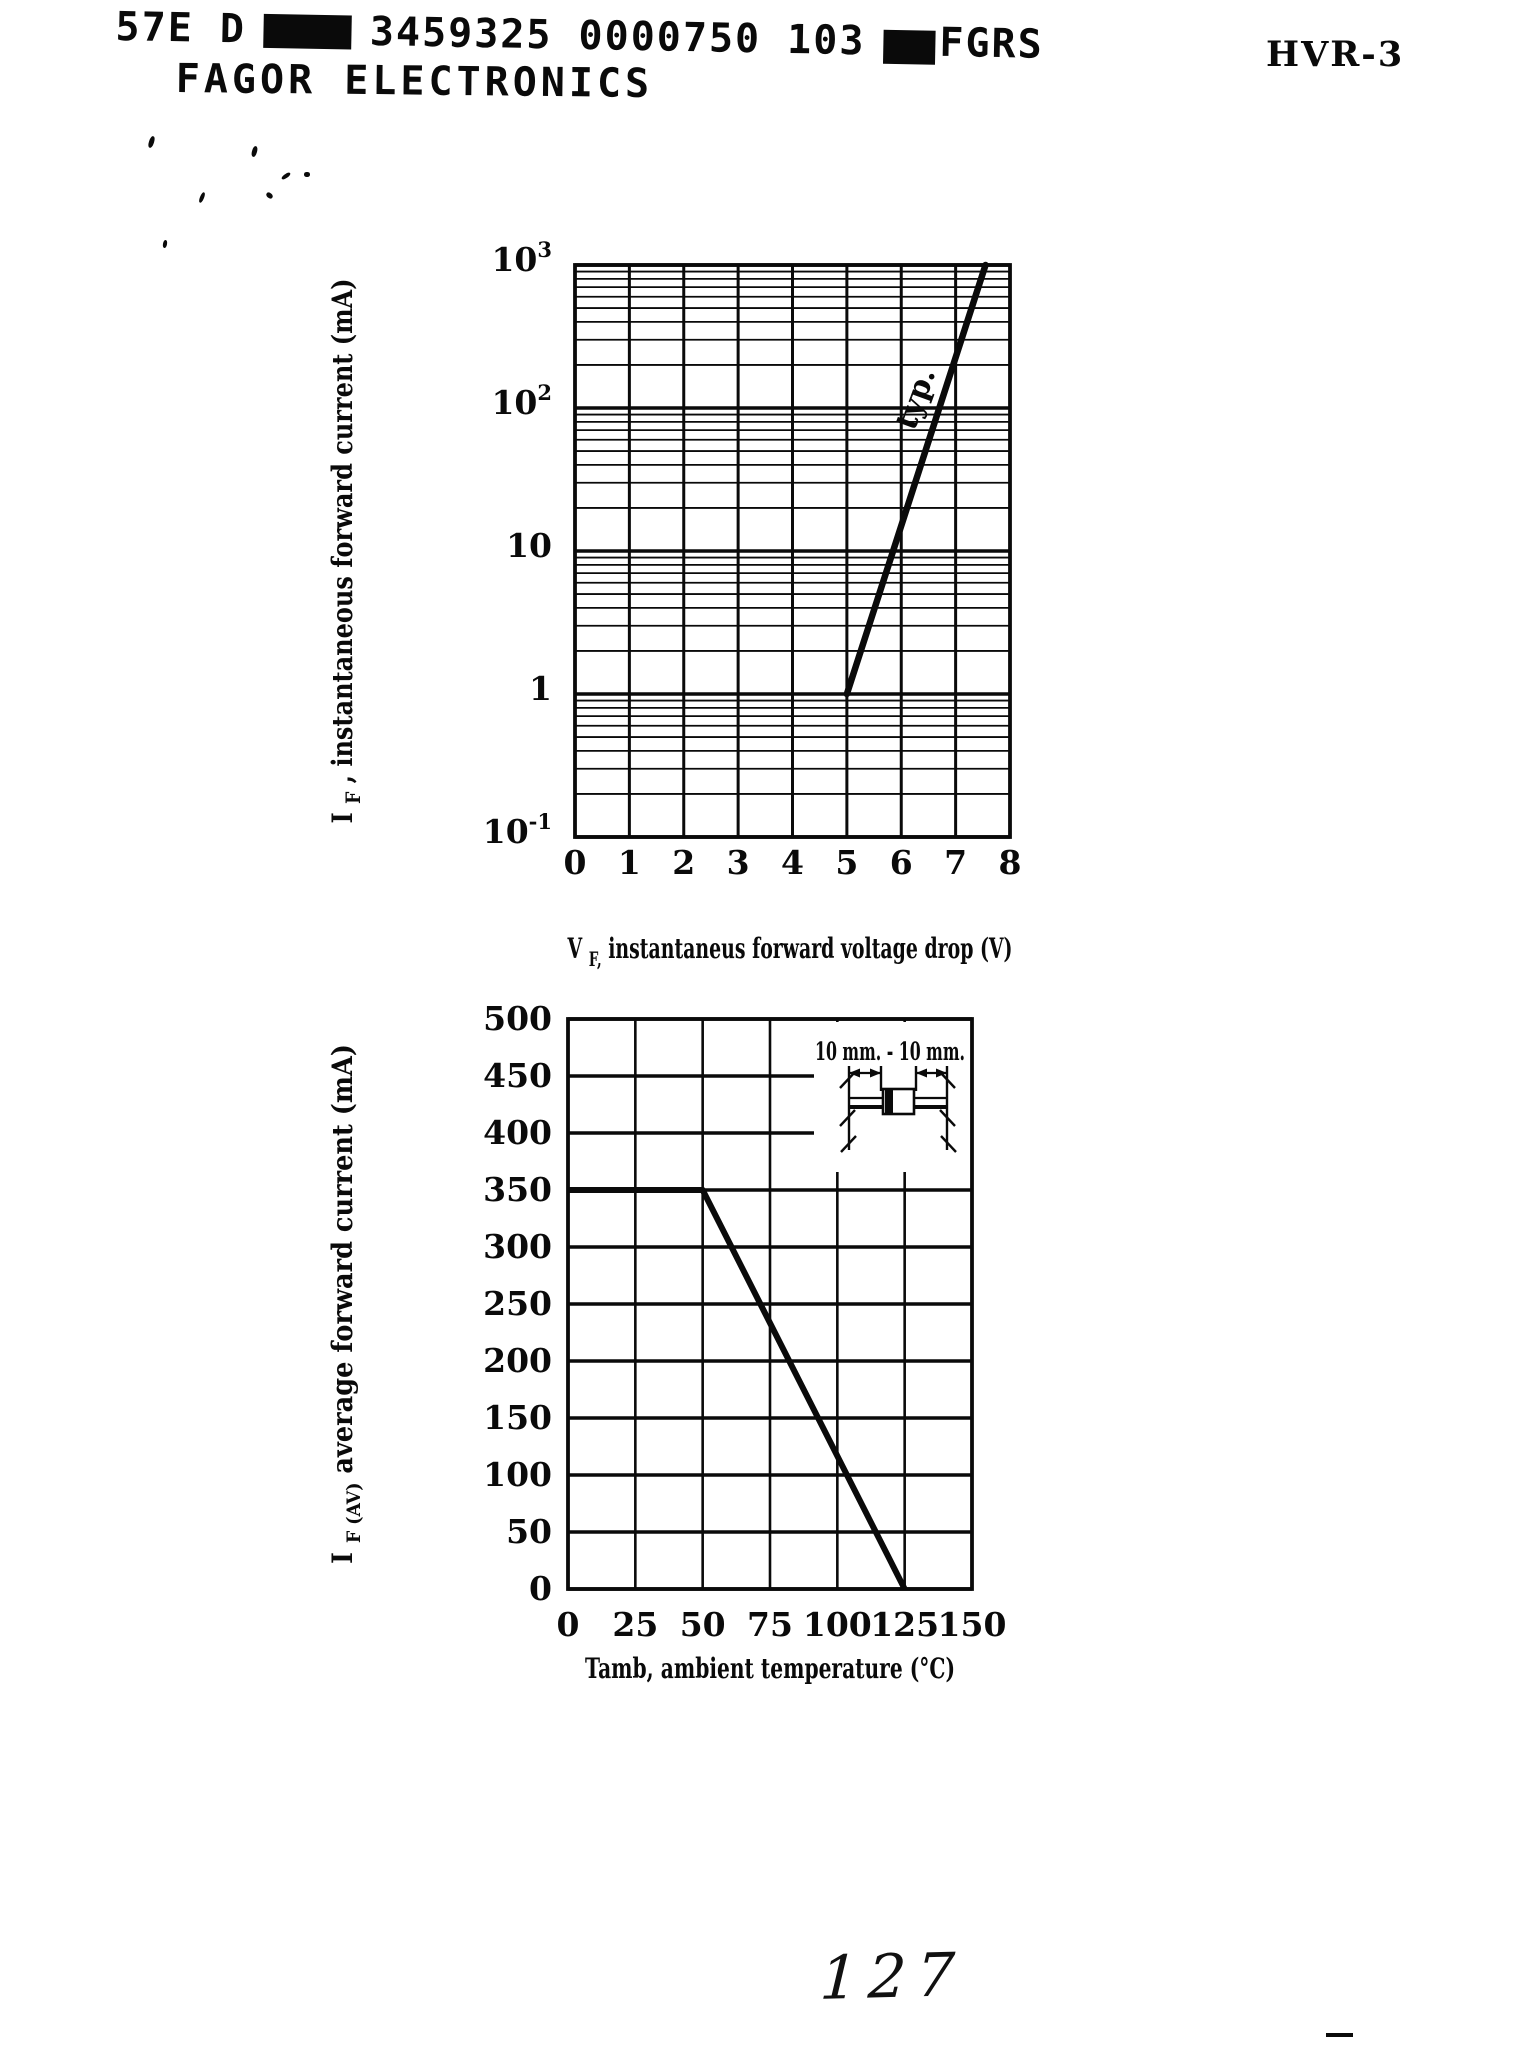 The height and width of the screenshot is (2071, 1520). What do you see at coordinates (770, 1668) in the screenshot?
I see `chart2-x-axis-title: Tamb, ambient temperature (°C)` at bounding box center [770, 1668].